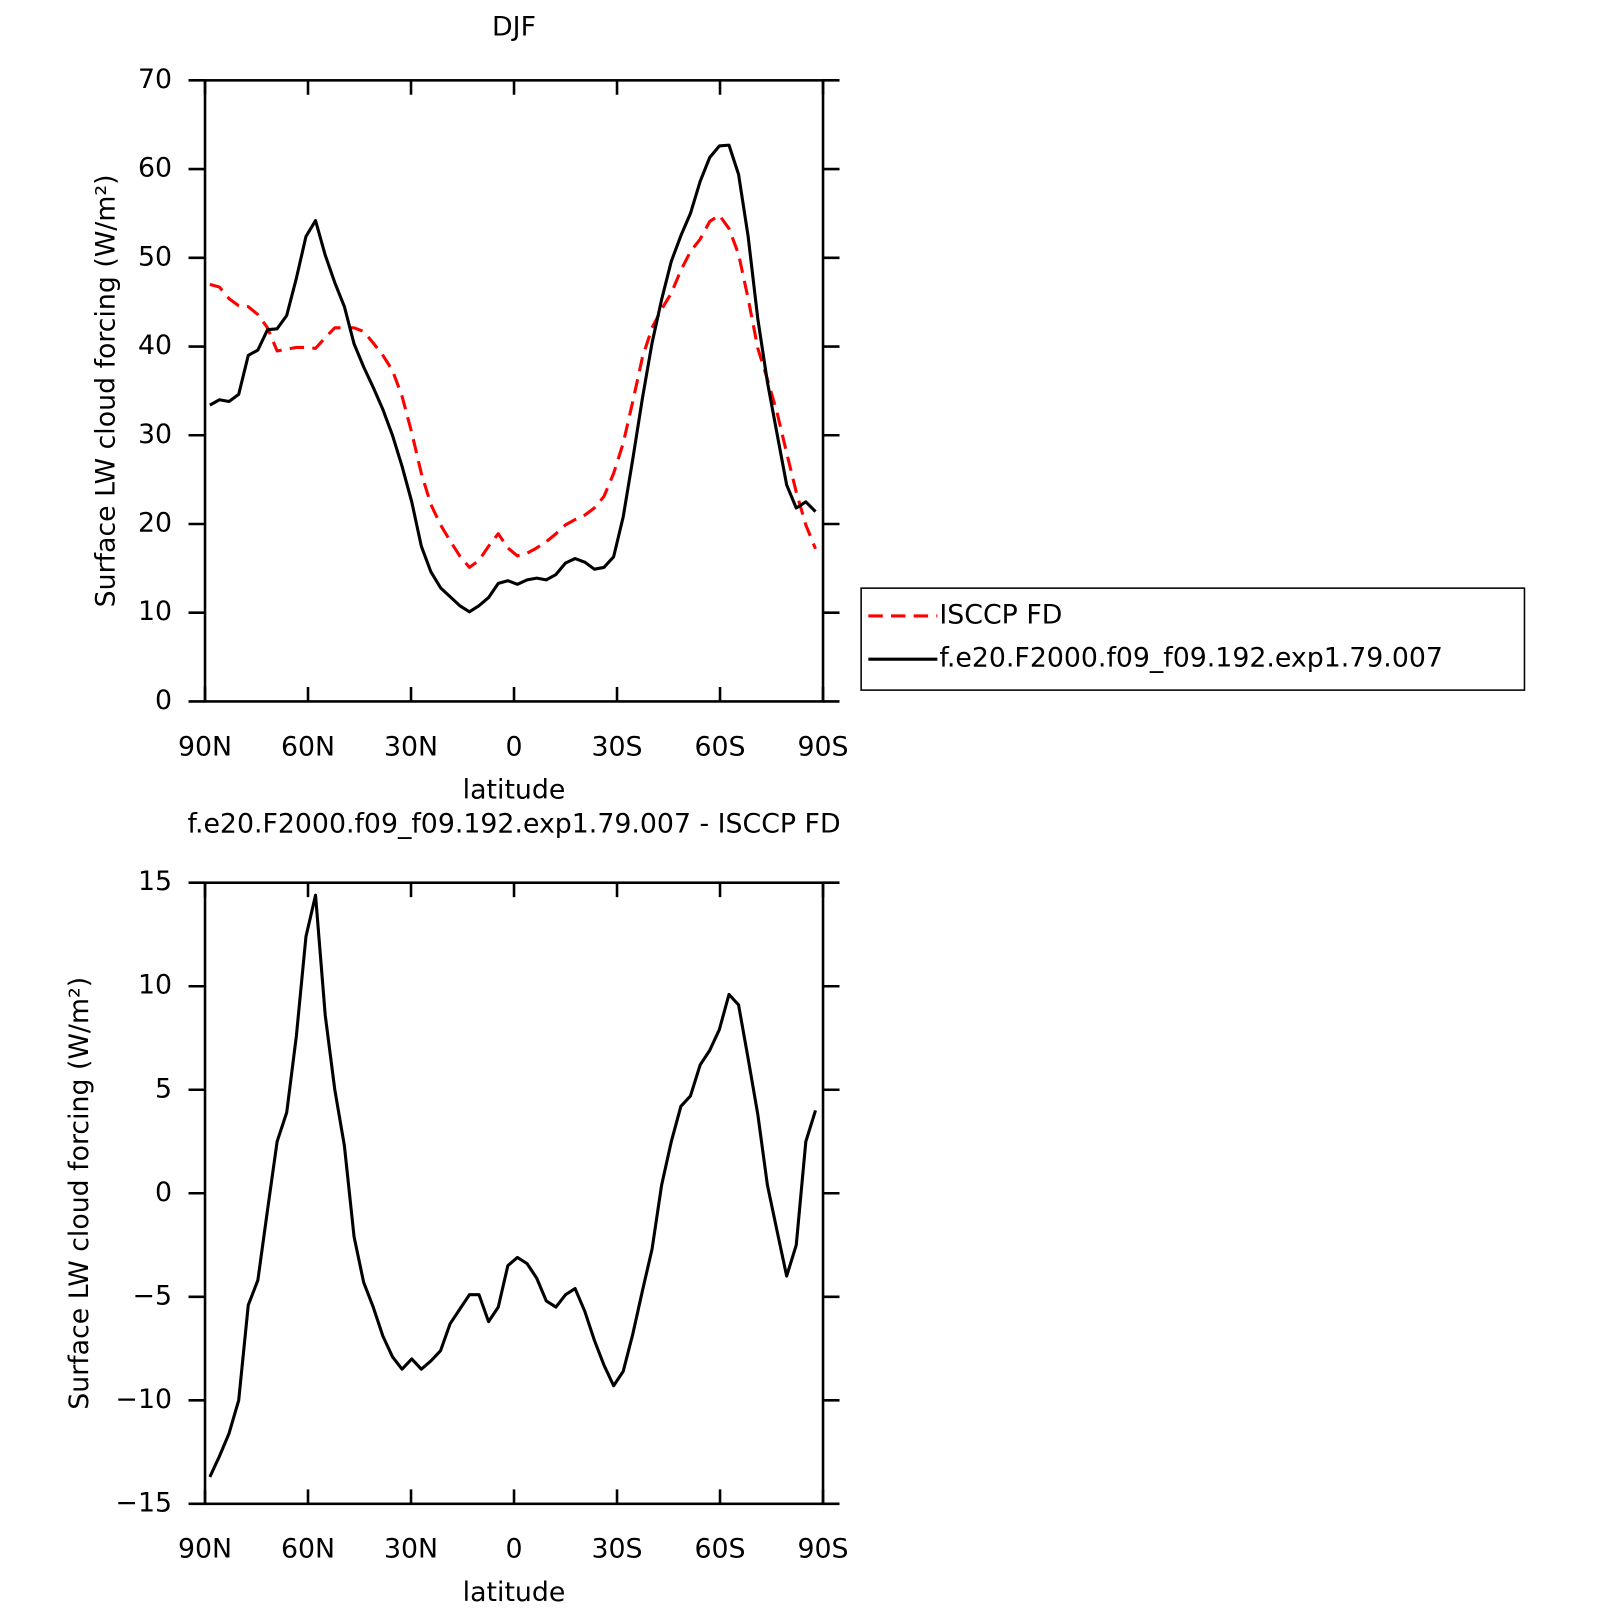 The height and width of the screenshot is (1613, 1610). Describe the element at coordinates (155, 434) in the screenshot. I see `y-tick-label: 30` at that location.